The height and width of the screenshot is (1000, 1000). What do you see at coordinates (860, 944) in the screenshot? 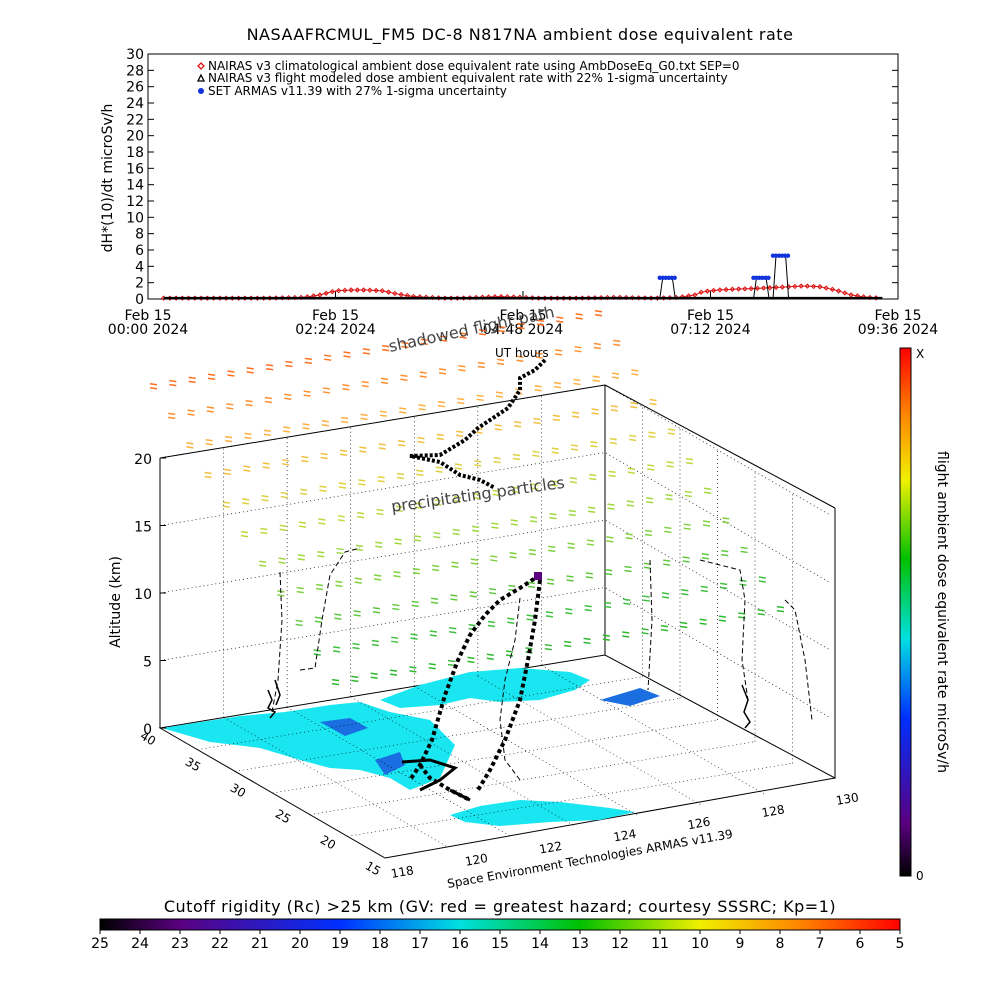
I see `cutoff-tick-label: 6` at bounding box center [860, 944].